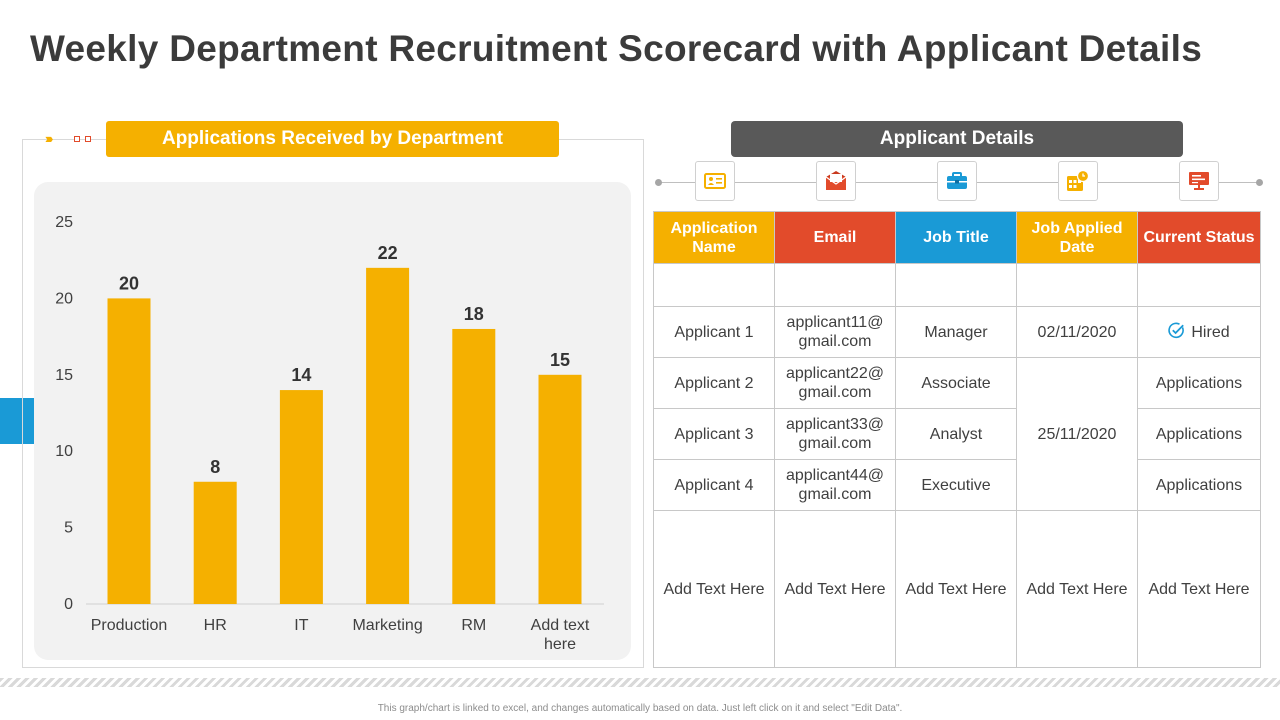  I want to click on chevrons-icon: ››››, so click(49, 138).